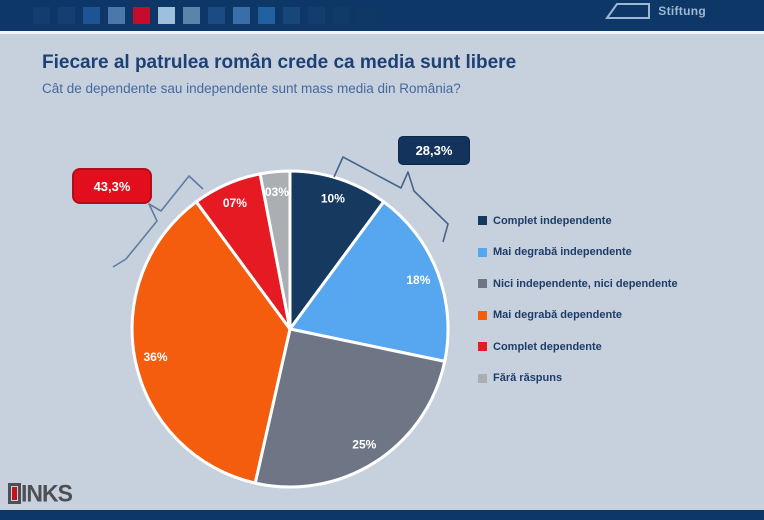 The width and height of the screenshot is (764, 520). Describe the element at coordinates (155, 357) in the screenshot. I see `slice-value-label: 36%` at that location.